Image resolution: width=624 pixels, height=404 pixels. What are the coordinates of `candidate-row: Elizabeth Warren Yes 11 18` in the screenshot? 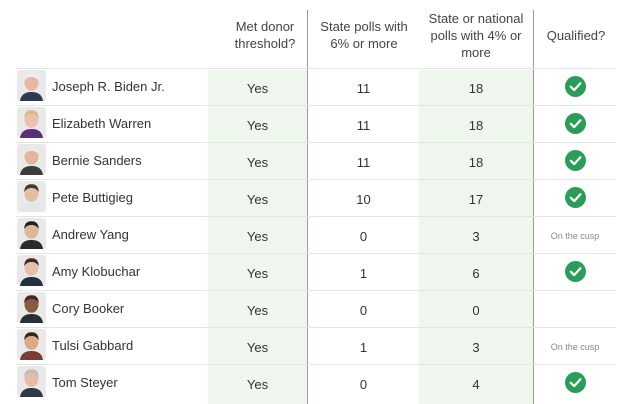 It's located at (312, 123).